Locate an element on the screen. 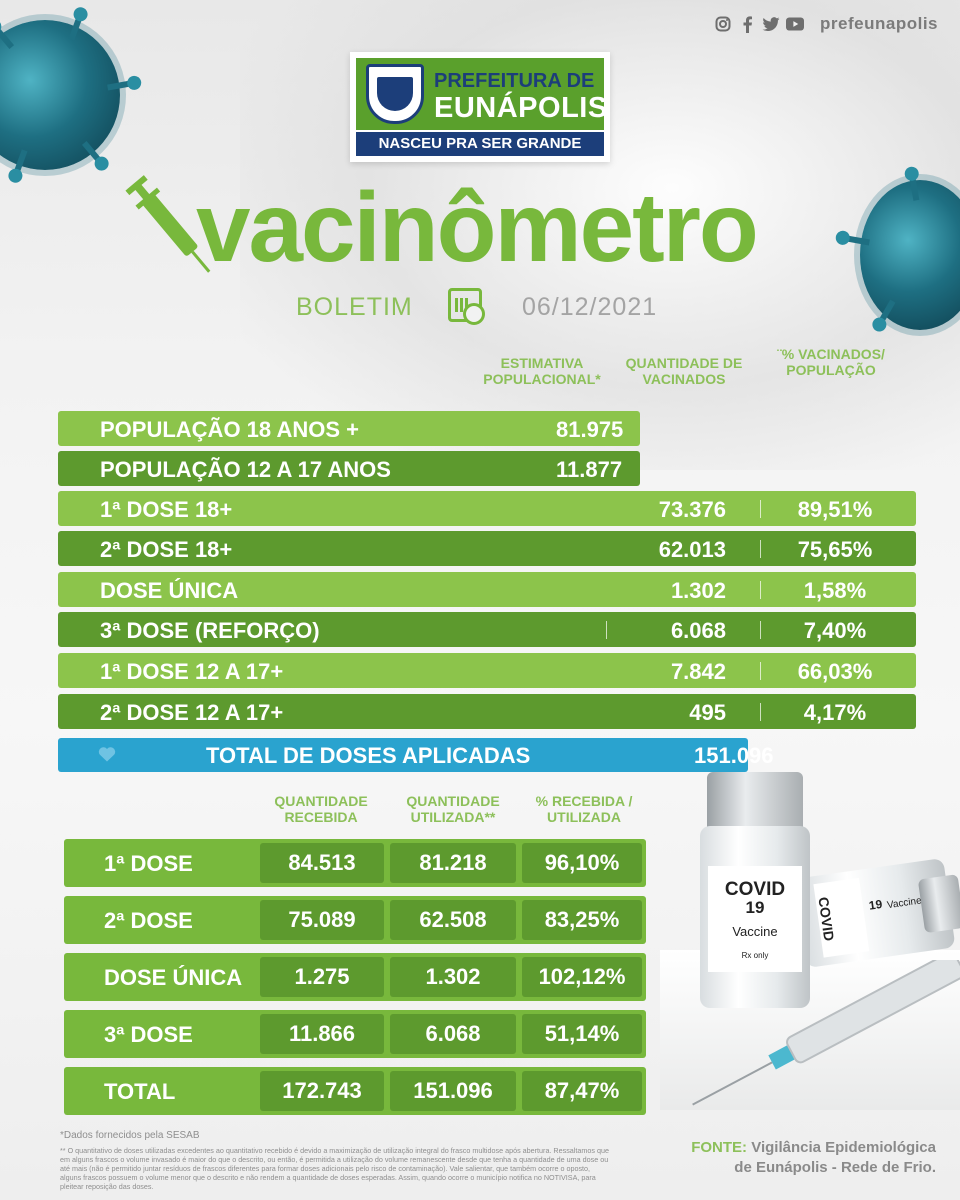 The height and width of the screenshot is (1200, 960). heart-icon is located at coordinates (107, 754).